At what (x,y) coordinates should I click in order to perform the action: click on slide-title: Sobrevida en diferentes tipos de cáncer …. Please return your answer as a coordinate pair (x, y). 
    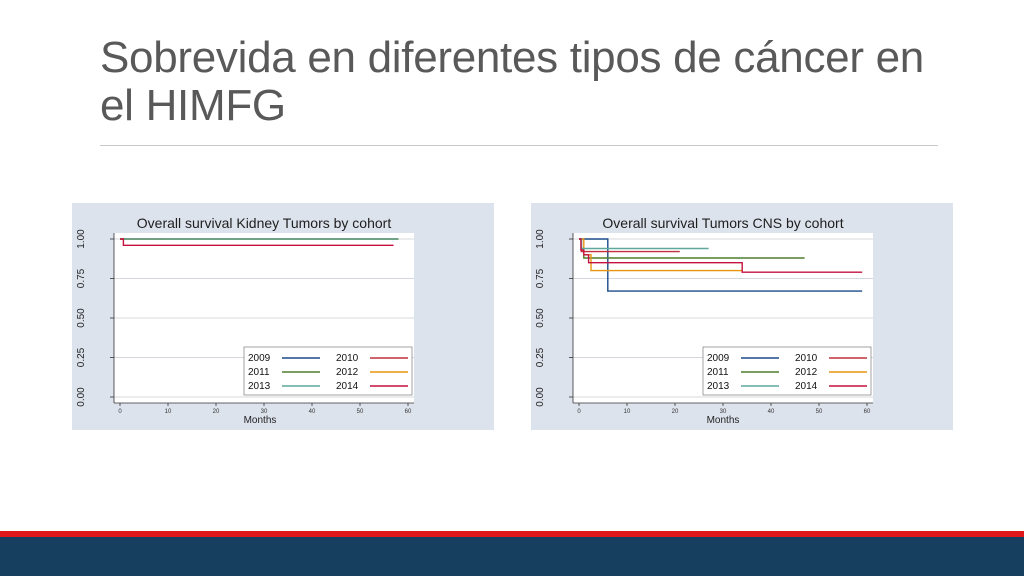
    Looking at the image, I should click on (512, 81).